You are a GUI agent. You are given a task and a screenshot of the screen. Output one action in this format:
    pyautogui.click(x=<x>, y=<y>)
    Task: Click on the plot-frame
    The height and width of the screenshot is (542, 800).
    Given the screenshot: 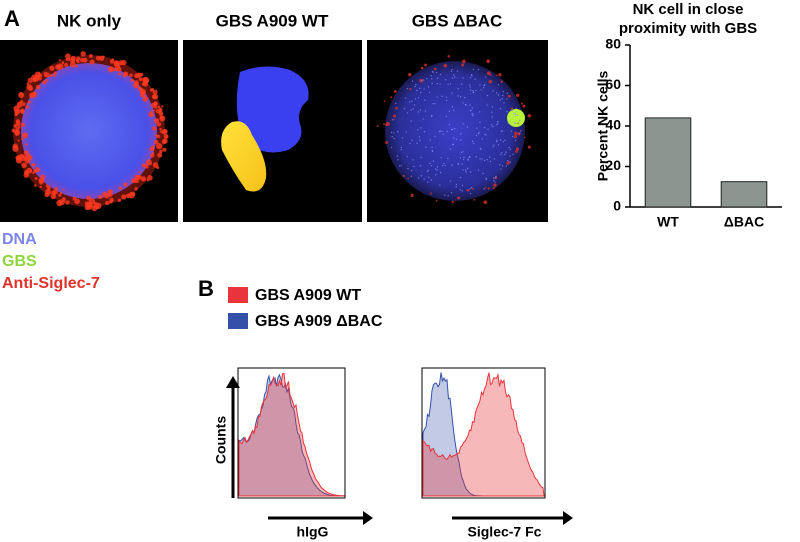 What is the action you would take?
    pyautogui.click(x=291, y=433)
    